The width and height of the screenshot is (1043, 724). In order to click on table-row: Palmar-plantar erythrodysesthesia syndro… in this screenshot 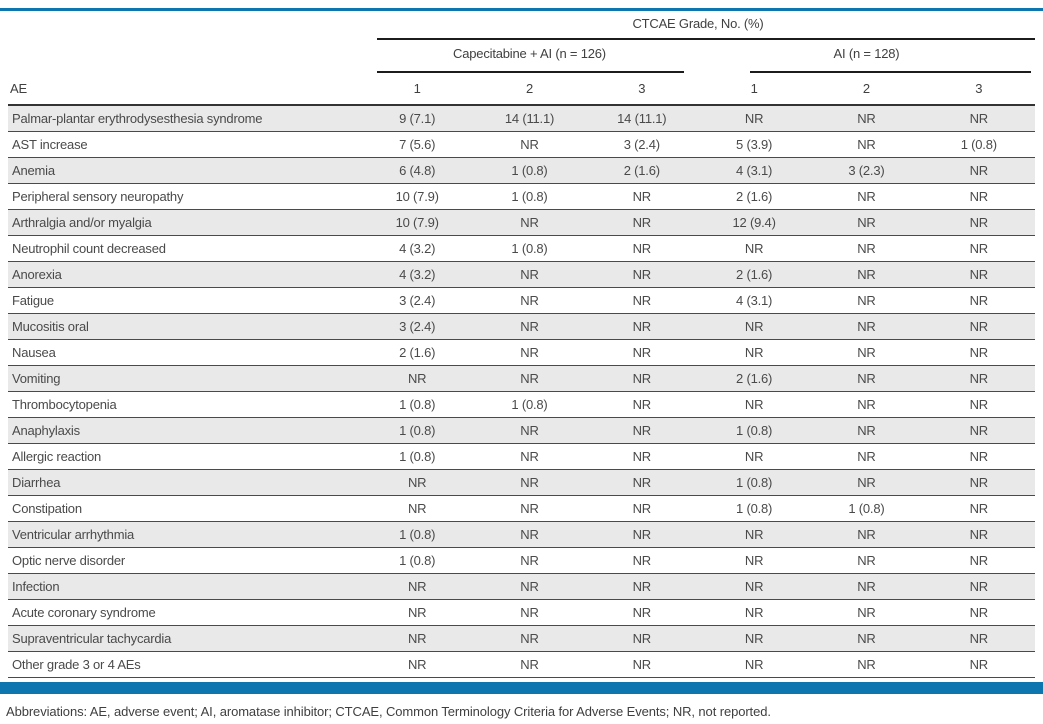, I will do `click(521, 118)`.